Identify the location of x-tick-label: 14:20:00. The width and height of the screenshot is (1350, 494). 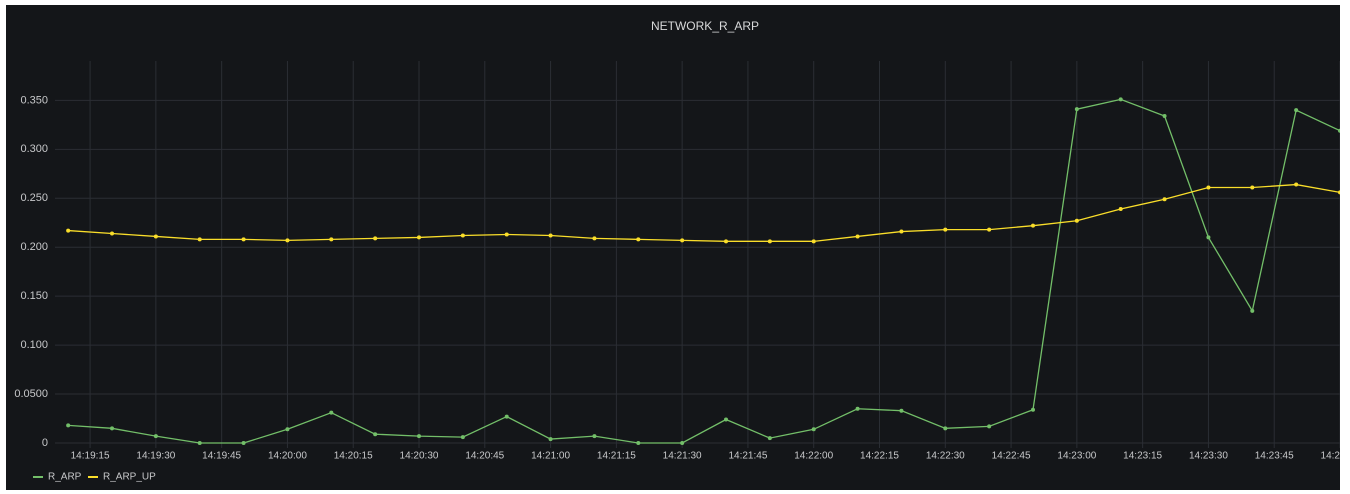
(287, 456).